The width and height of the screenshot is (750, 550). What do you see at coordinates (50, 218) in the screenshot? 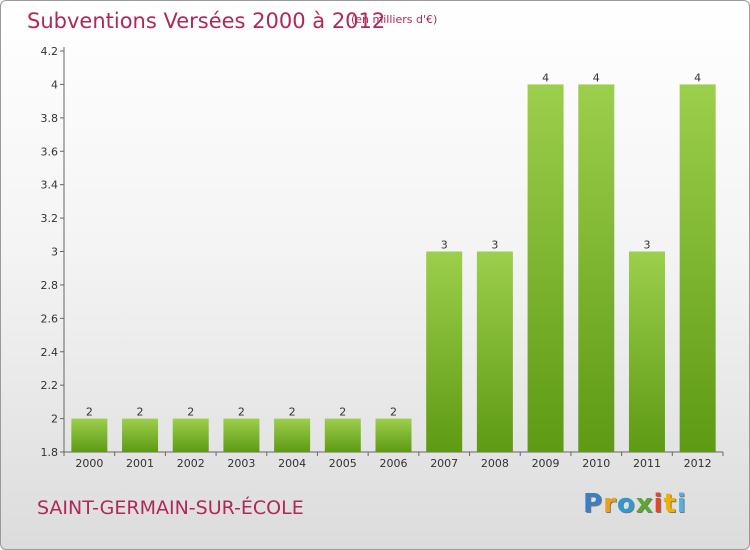
I see `y-tick-label: 3.2` at bounding box center [50, 218].